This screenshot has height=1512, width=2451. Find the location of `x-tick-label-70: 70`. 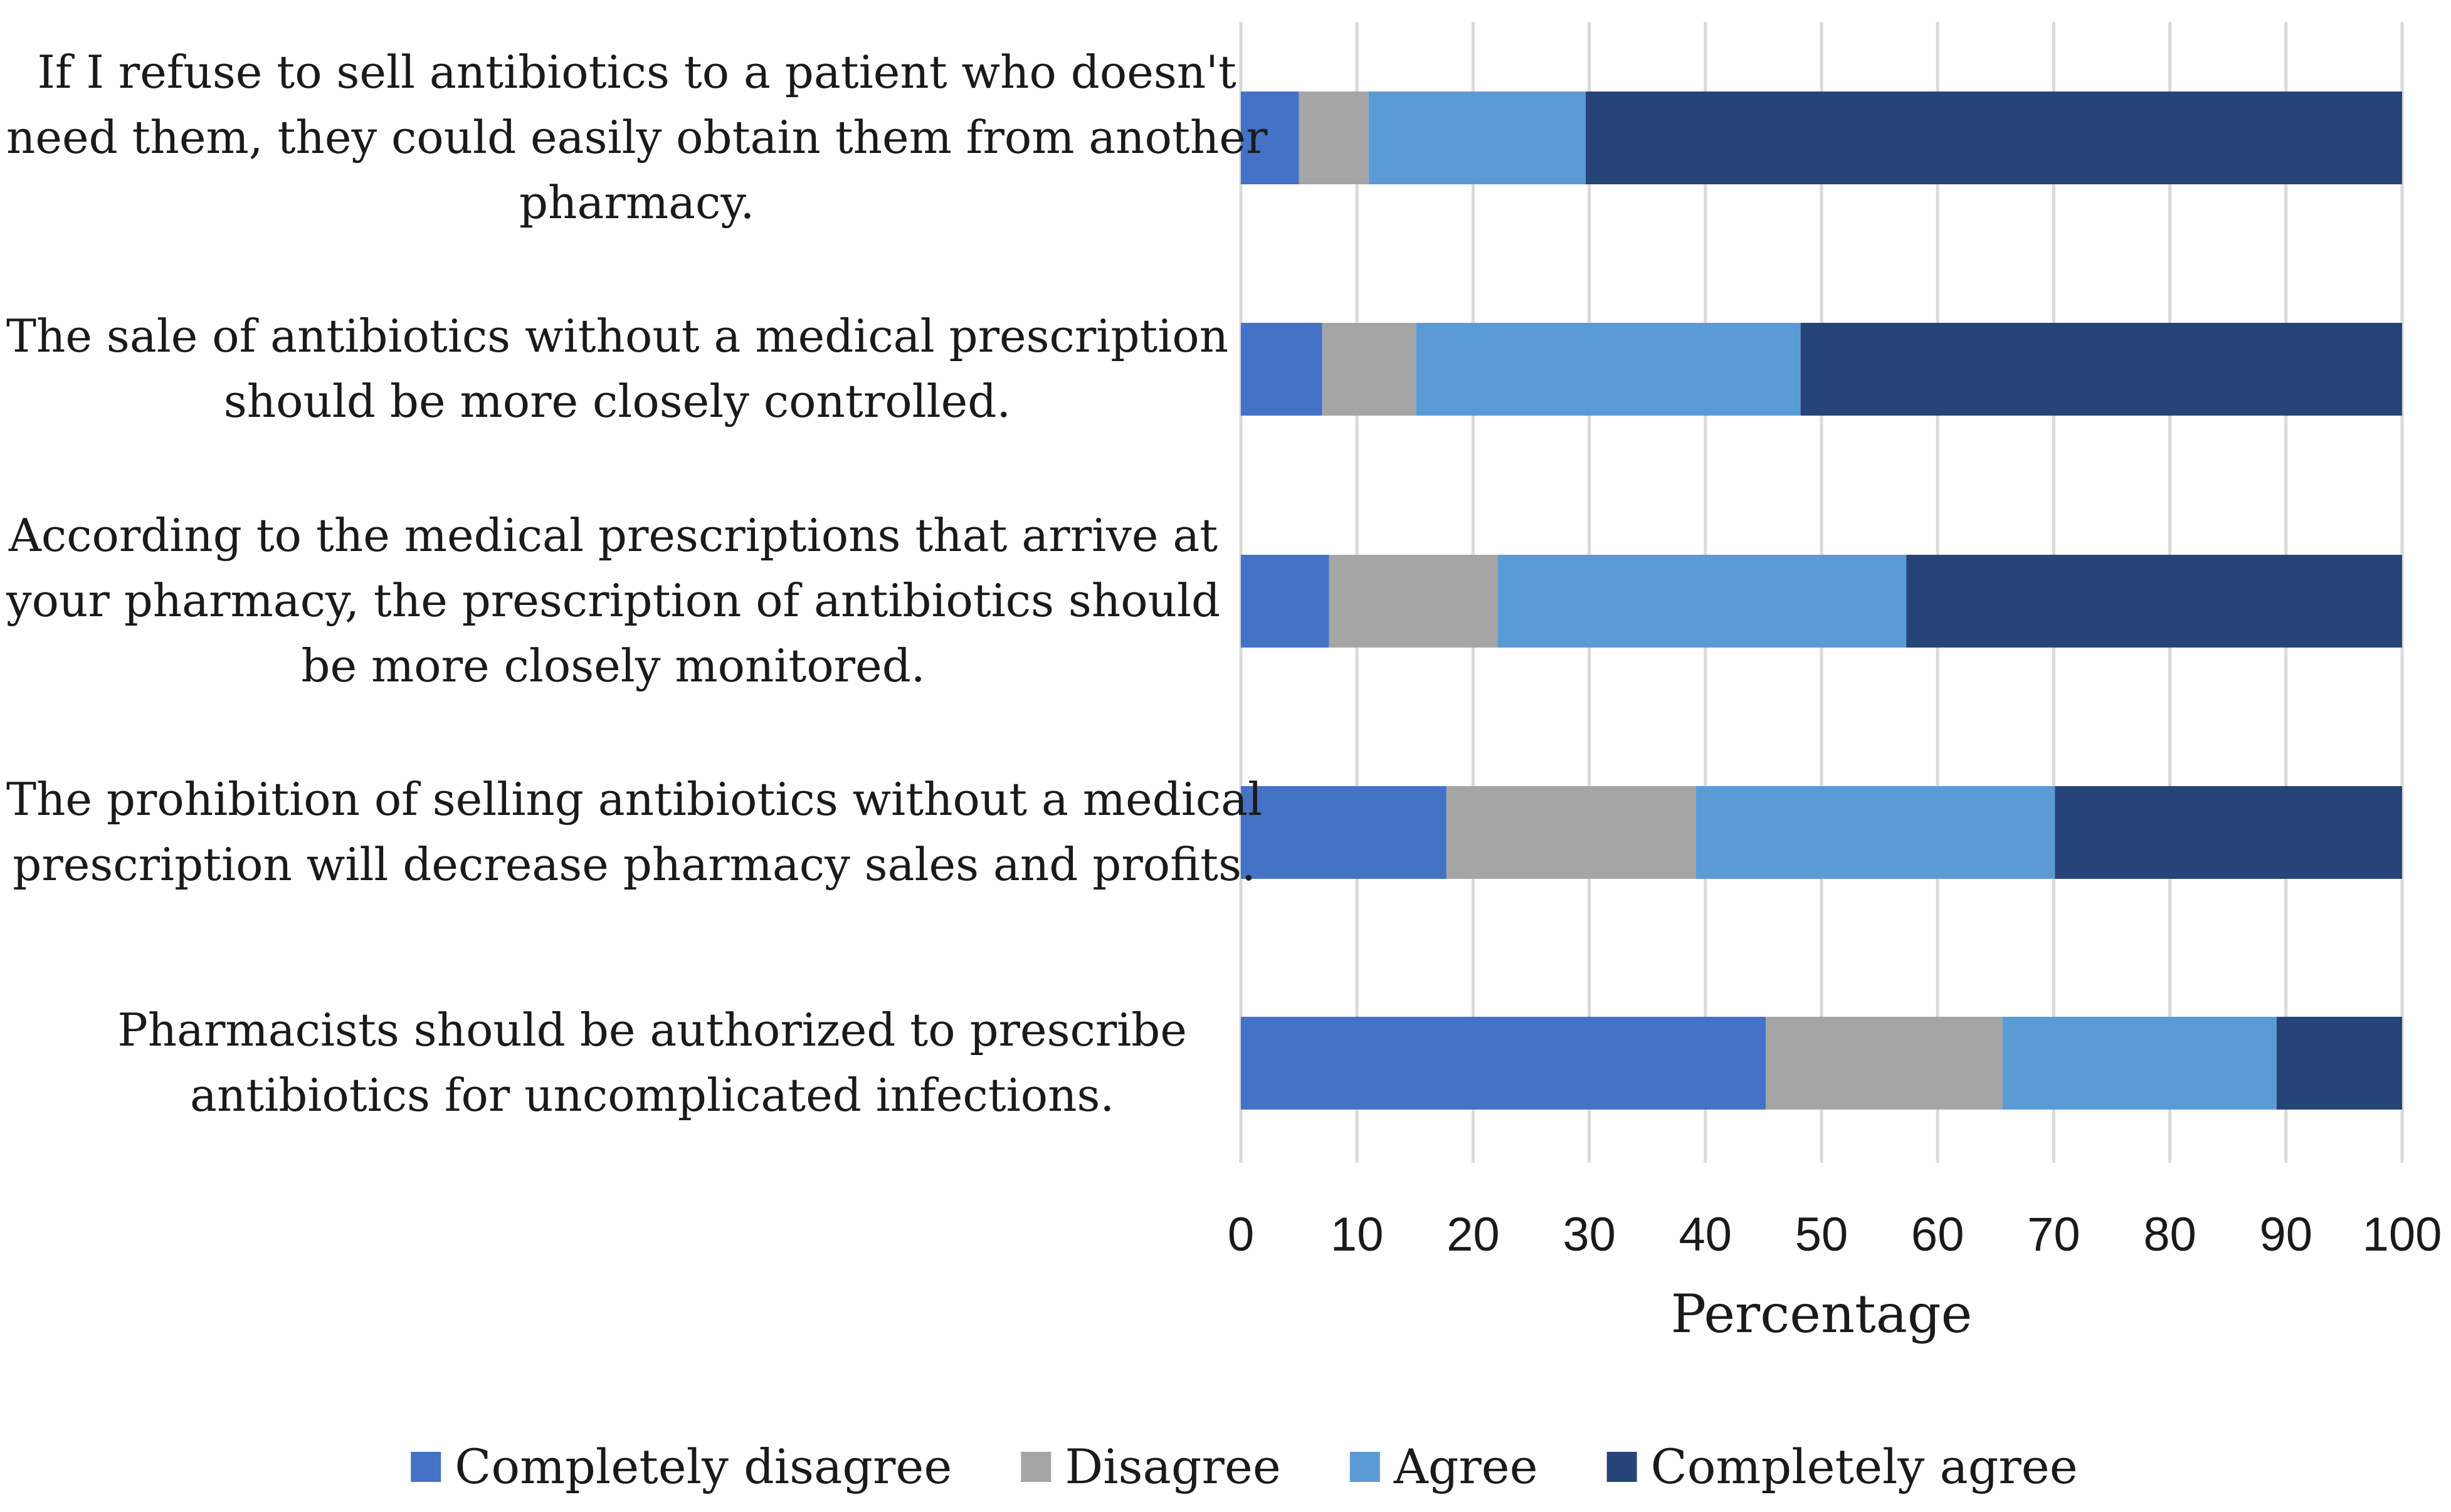

x-tick-label-70: 70 is located at coordinates (2053, 1235).